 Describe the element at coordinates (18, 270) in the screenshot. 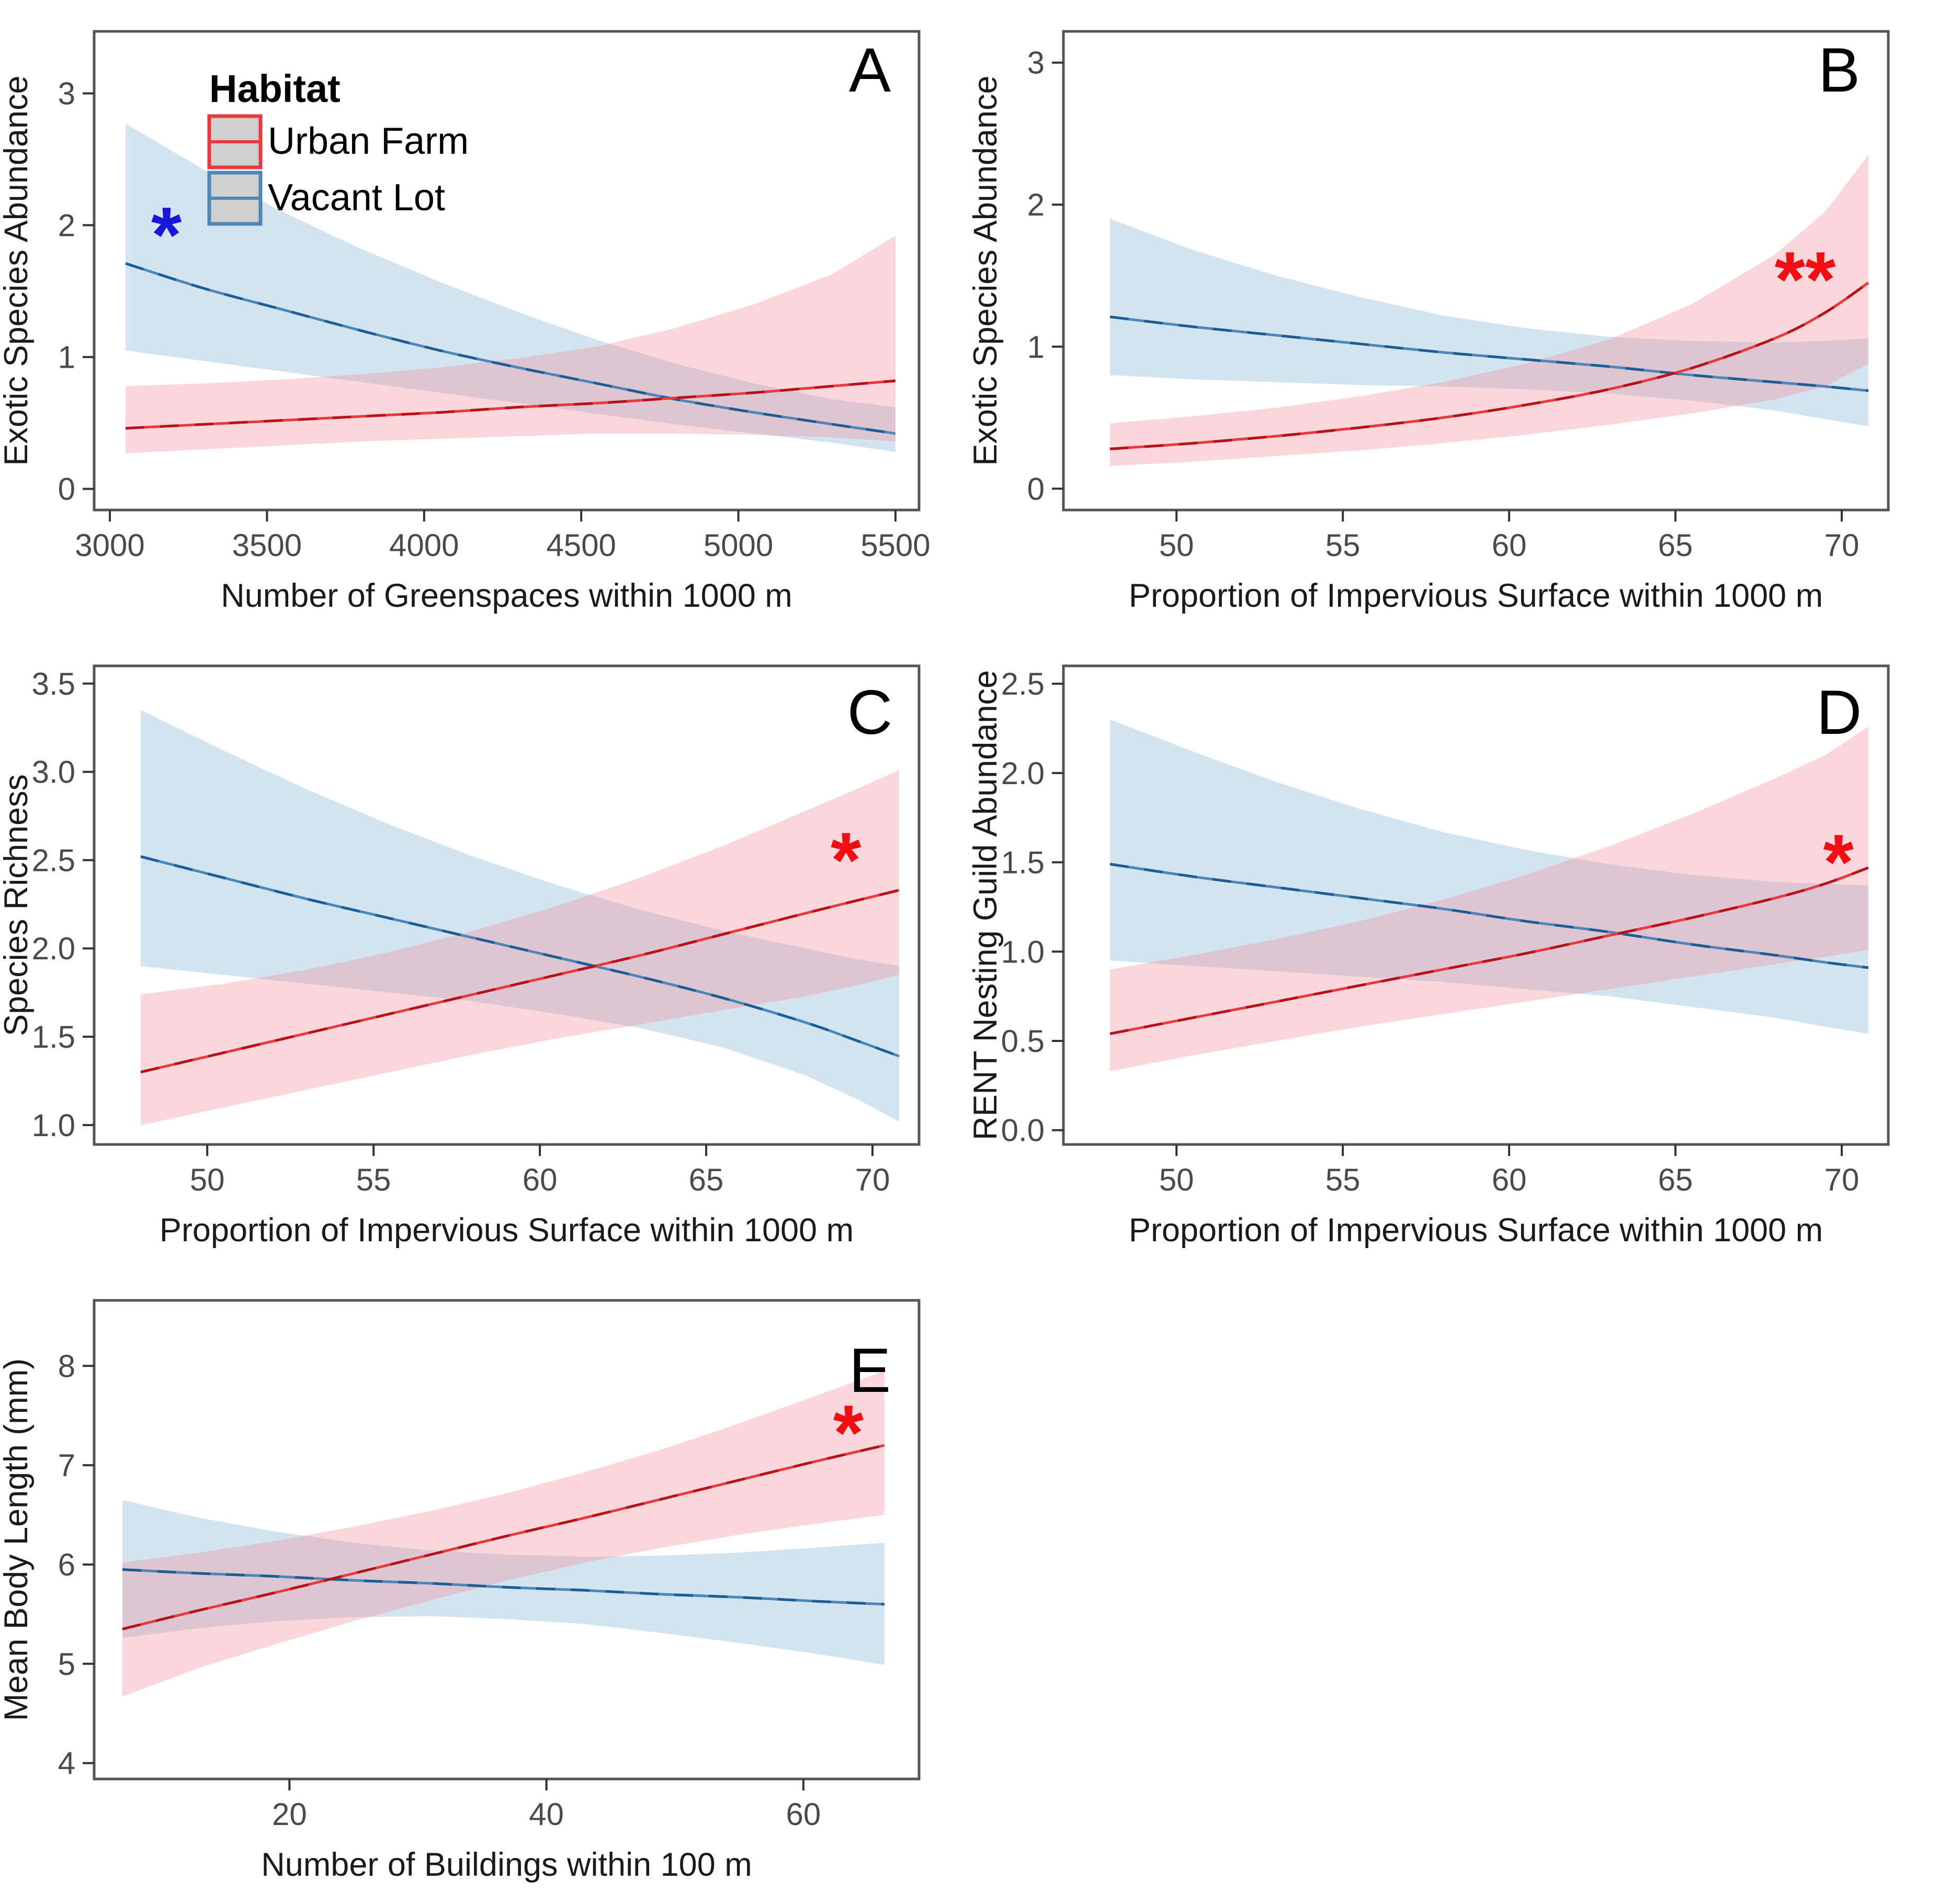

I see `y-axis-title: Exotic Species Abundance` at that location.